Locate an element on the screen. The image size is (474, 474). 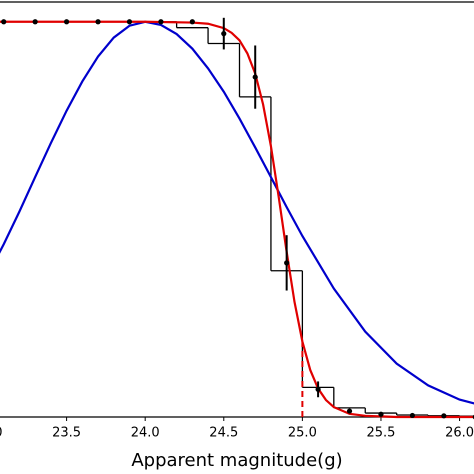
x-tick-label: 25.0 is located at coordinates (302, 433).